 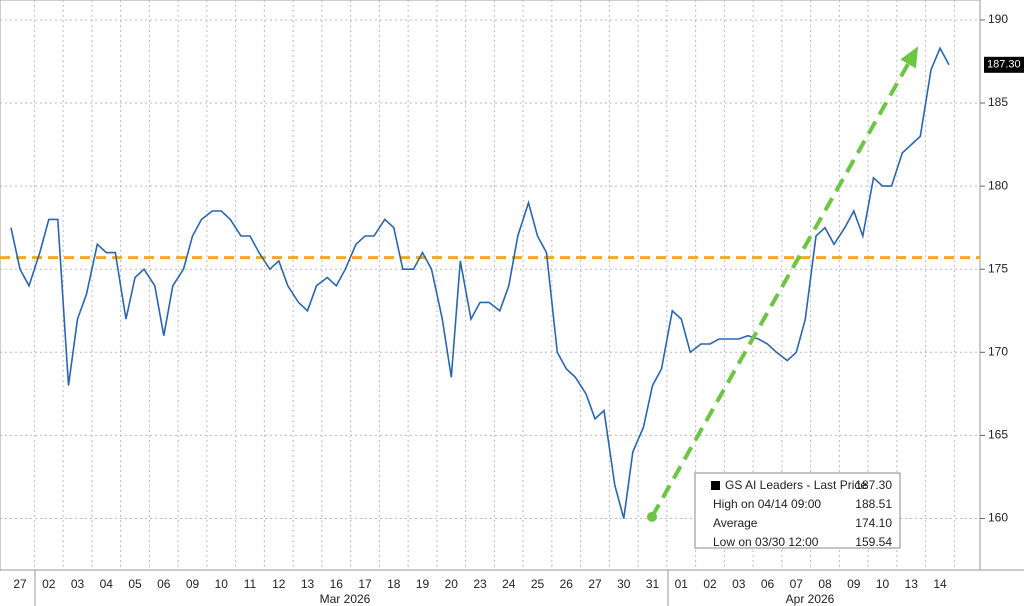 What do you see at coordinates (279, 584) in the screenshot?
I see `x-tick-label: 12` at bounding box center [279, 584].